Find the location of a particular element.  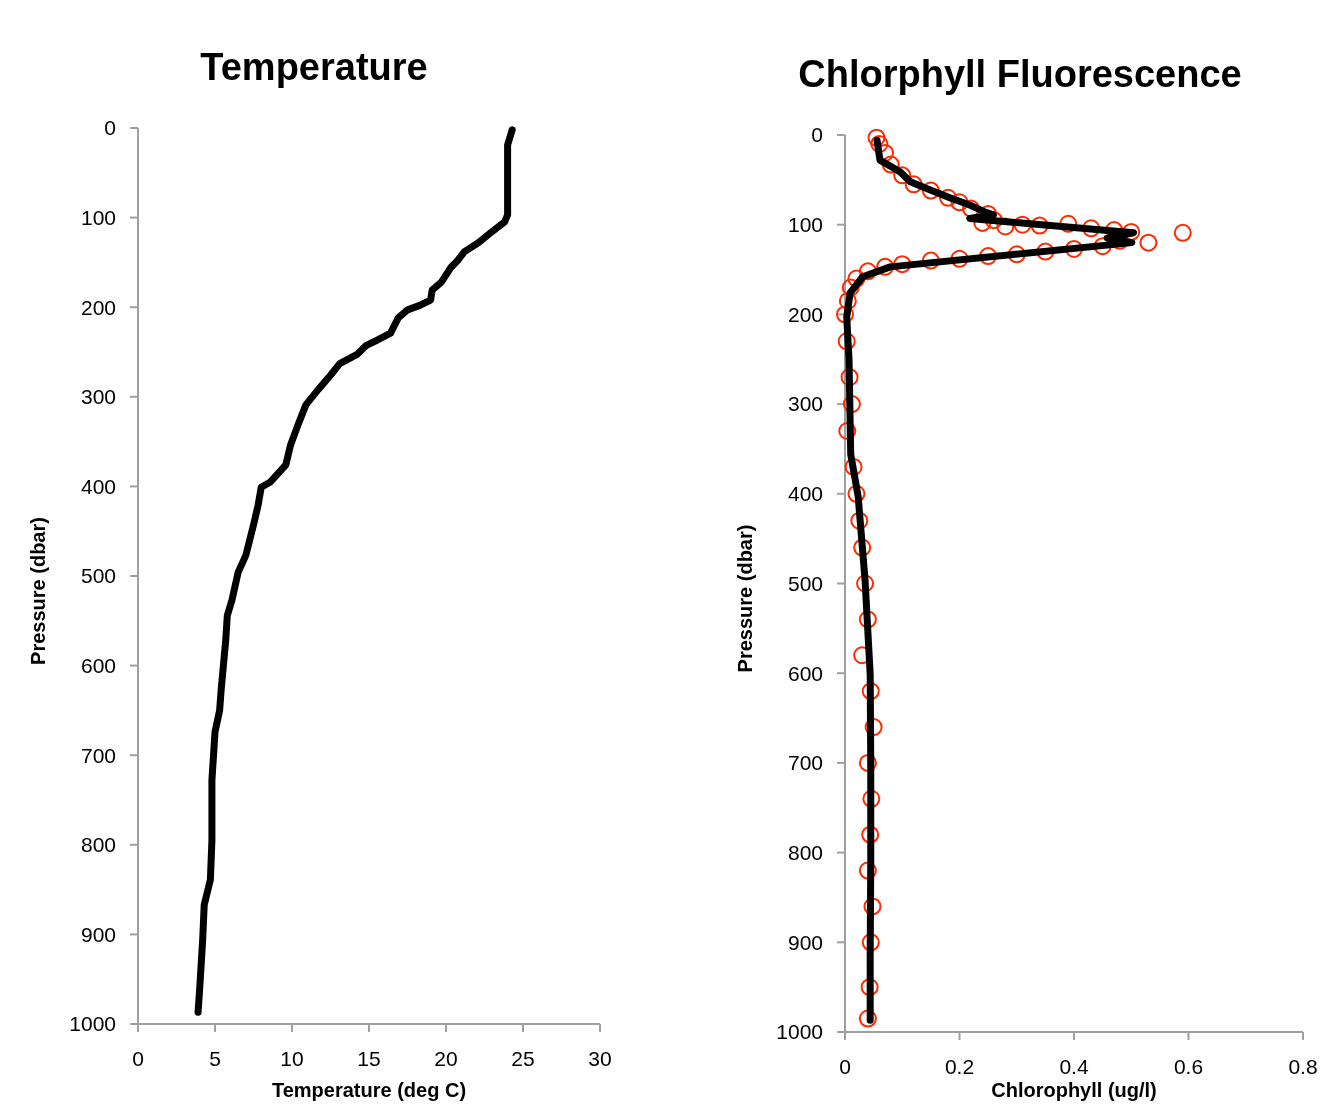

x-tick-label: 20 is located at coordinates (446, 1058).